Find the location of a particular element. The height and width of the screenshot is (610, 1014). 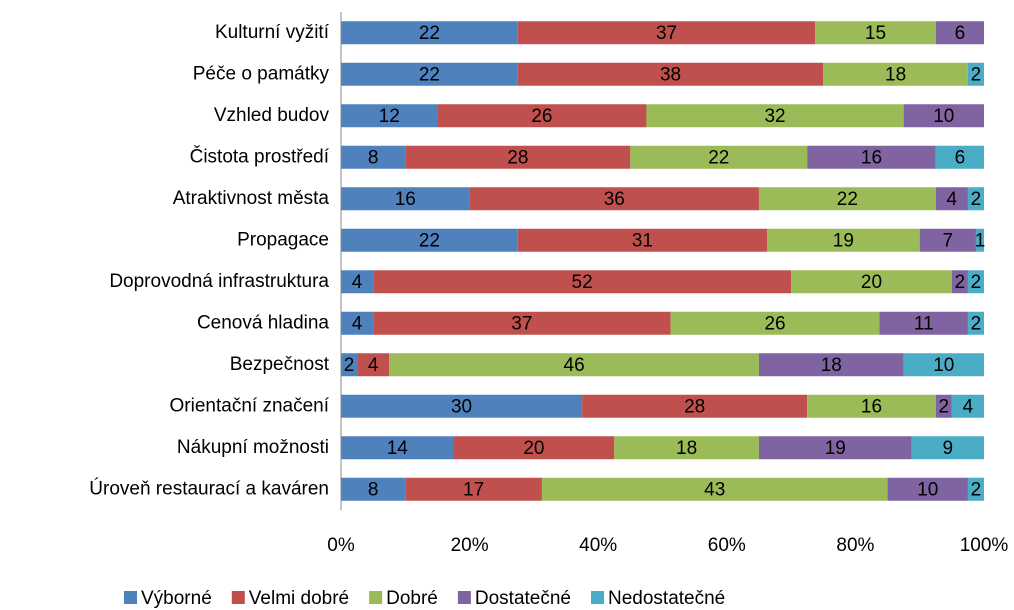

legend-label: Nedostatečné is located at coordinates (666, 598).